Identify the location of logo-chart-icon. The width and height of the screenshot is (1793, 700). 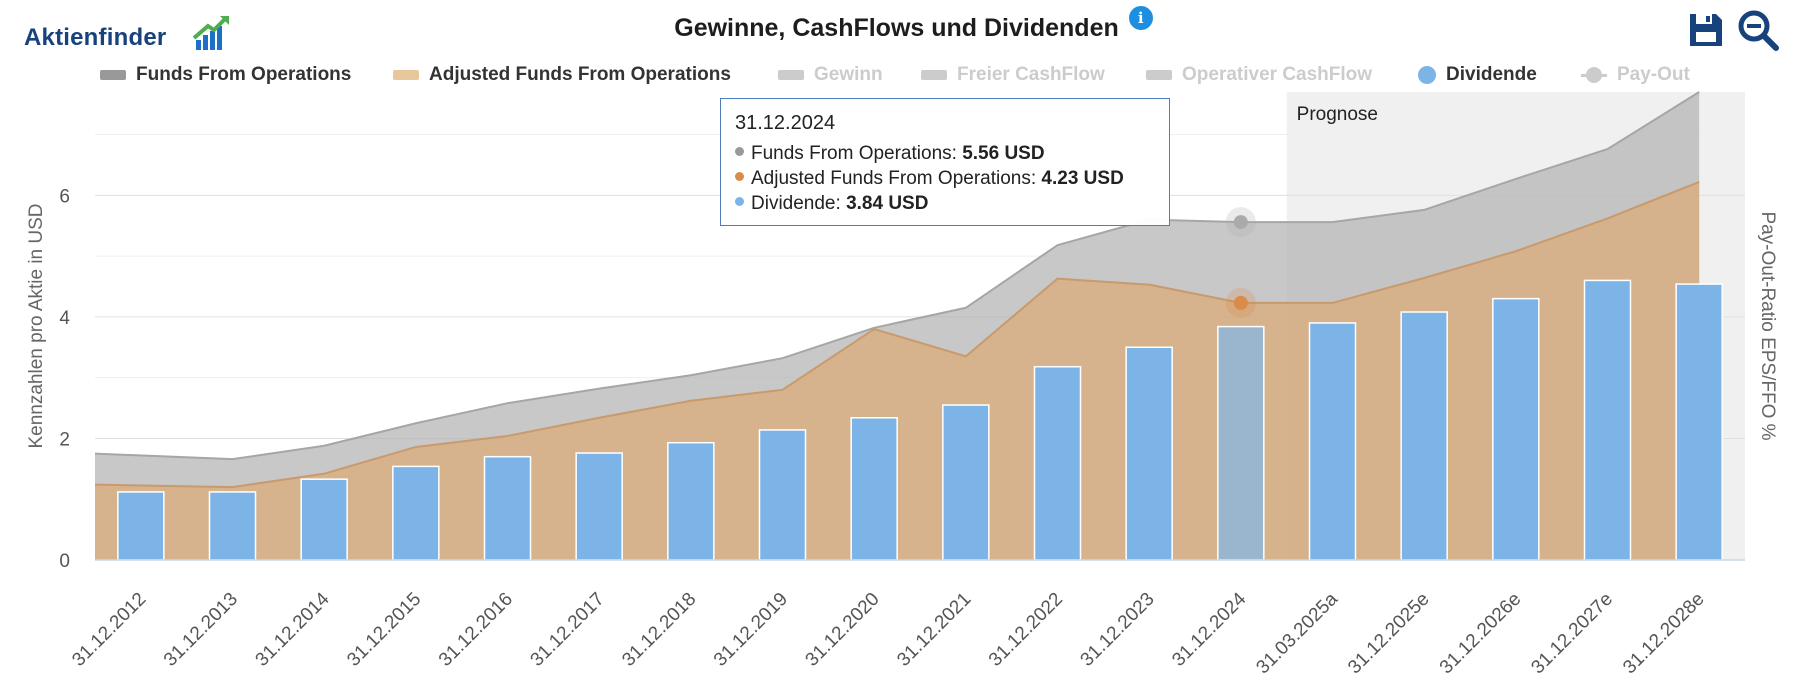
(210, 33).